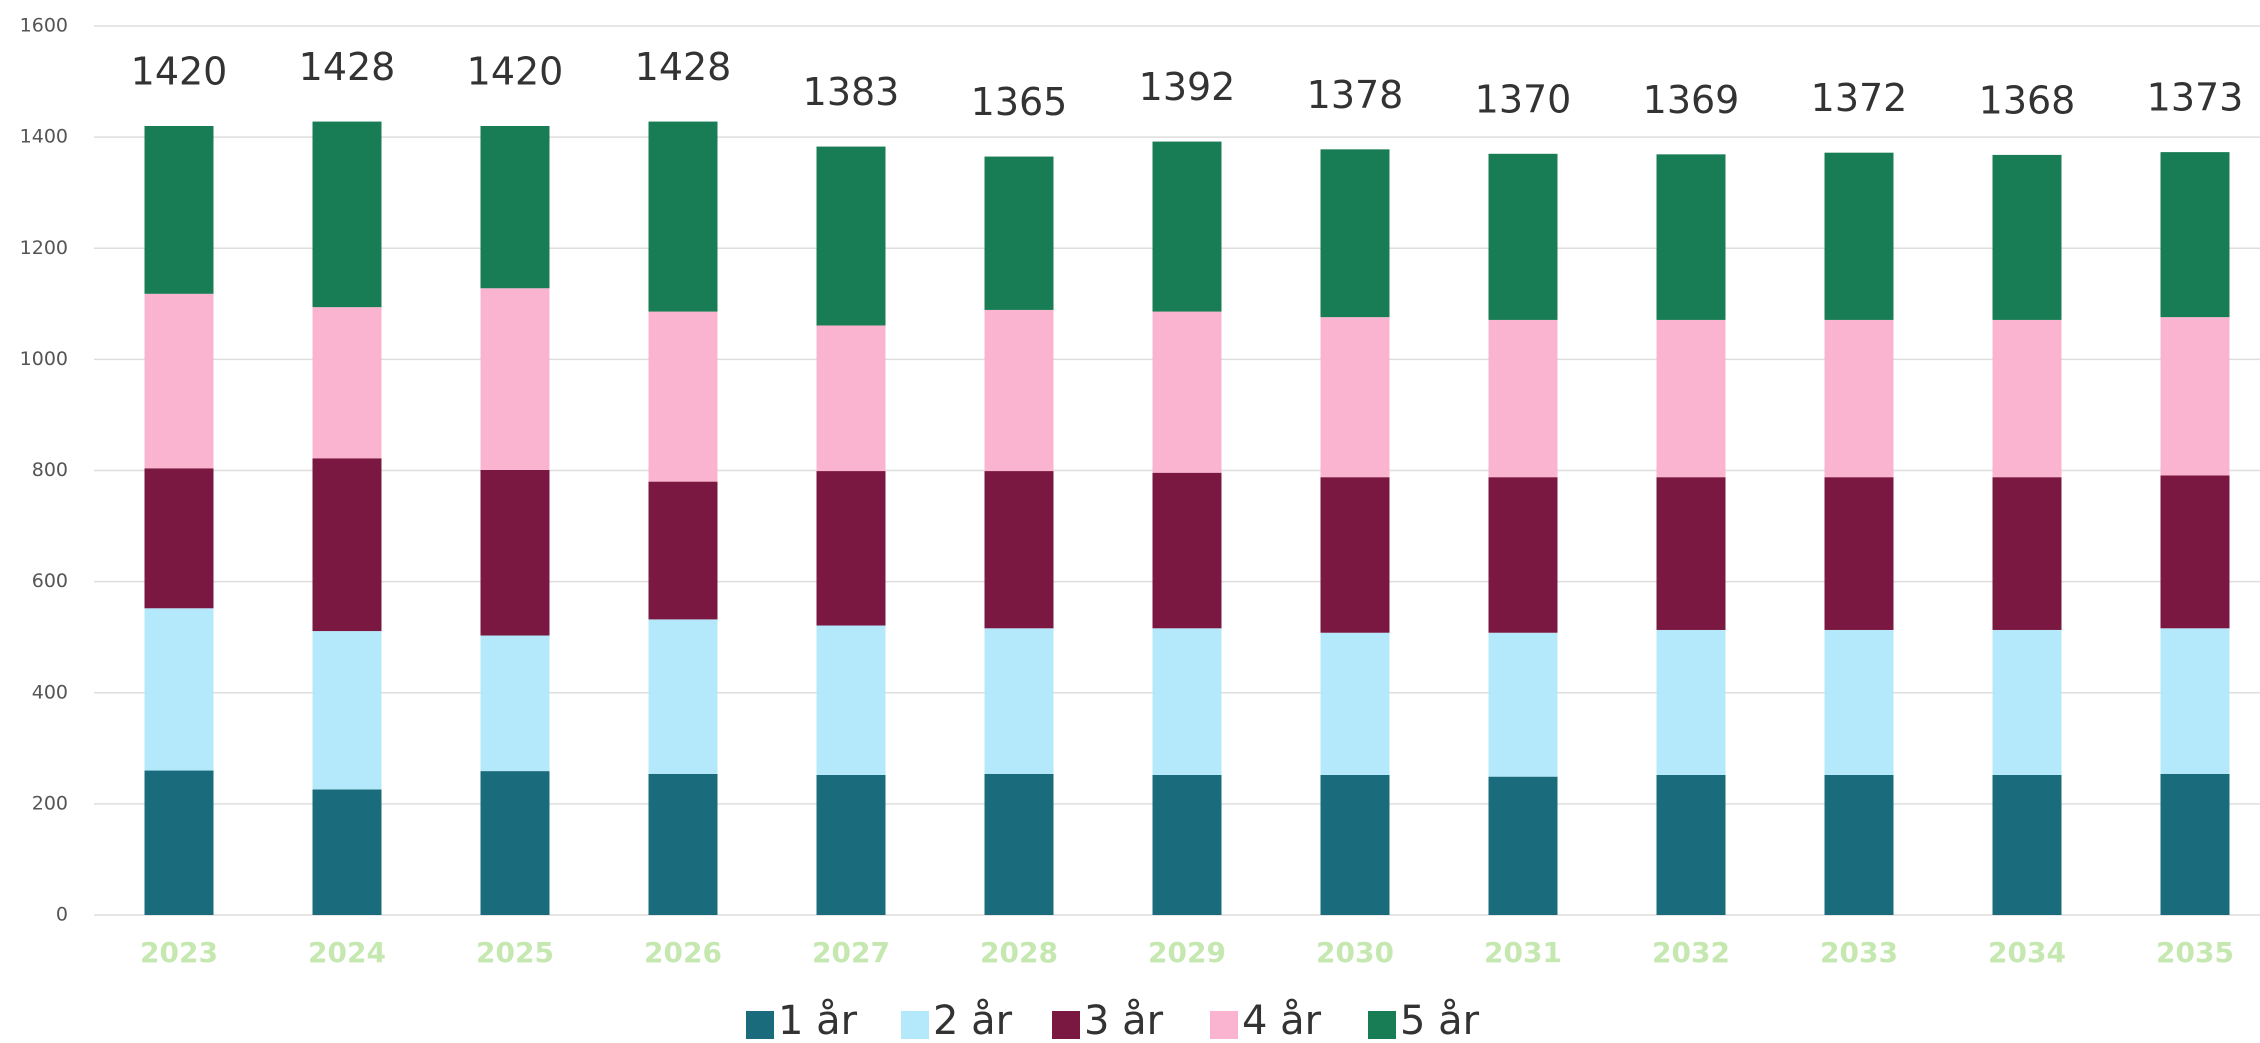  Describe the element at coordinates (2027, 952) in the screenshot. I see `x-tick-label: 2034` at that location.